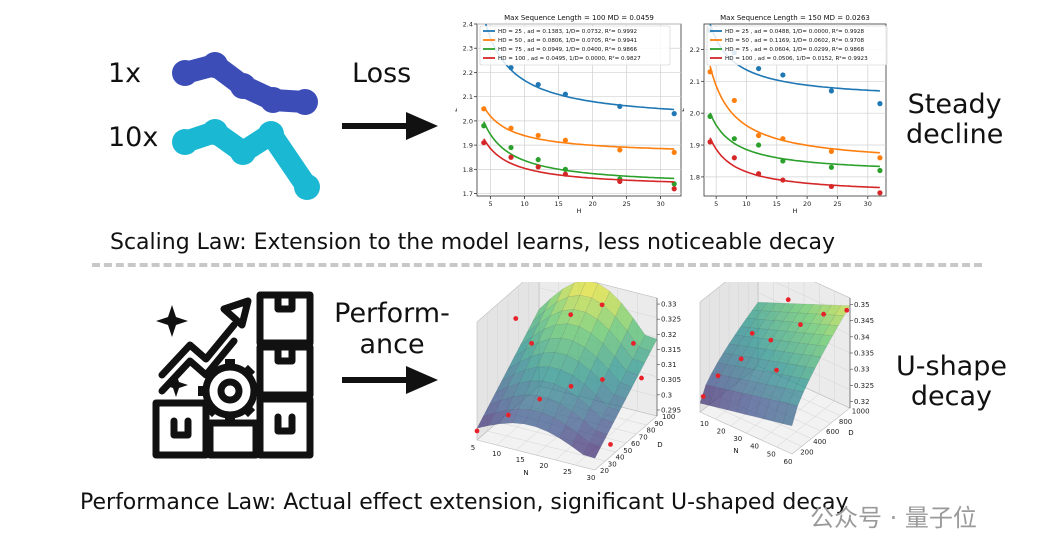 Image resolution: width=1045 pixels, height=551 pixels. I want to click on tick-label-z: 0.32, so click(669, 335).